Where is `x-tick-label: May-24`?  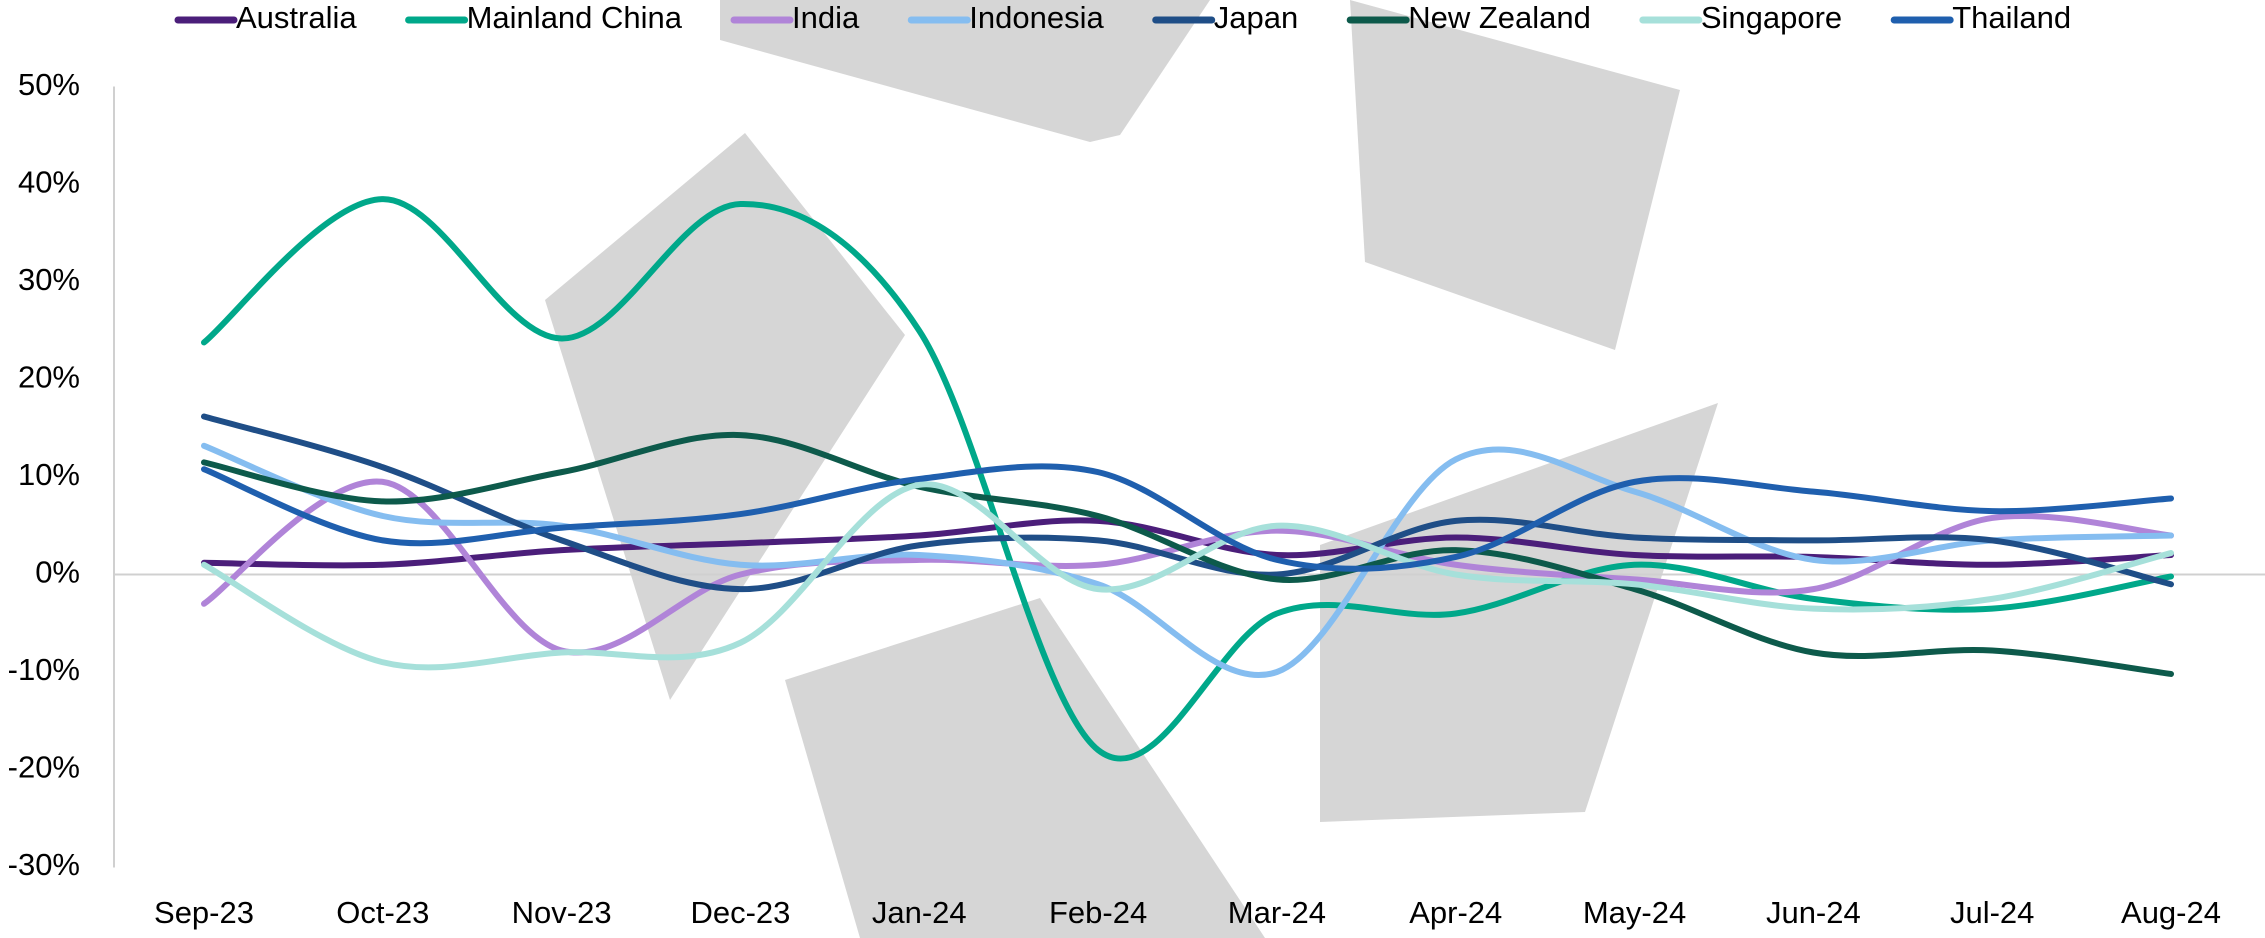 x-tick-label: May-24 is located at coordinates (1634, 912).